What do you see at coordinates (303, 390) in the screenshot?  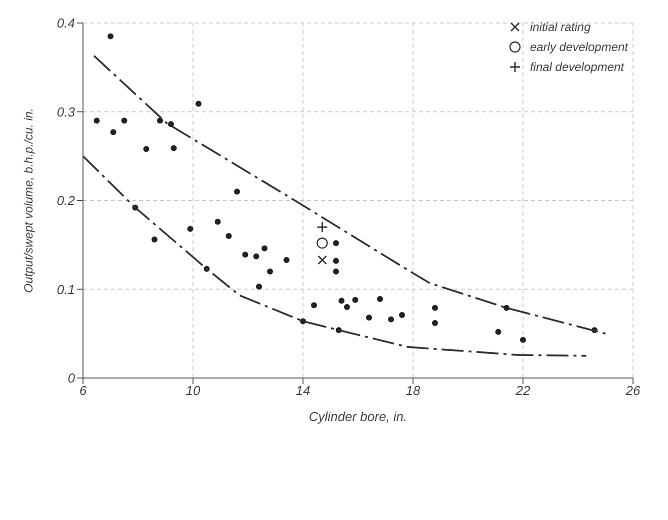 I see `x-tick-label: 14` at bounding box center [303, 390].